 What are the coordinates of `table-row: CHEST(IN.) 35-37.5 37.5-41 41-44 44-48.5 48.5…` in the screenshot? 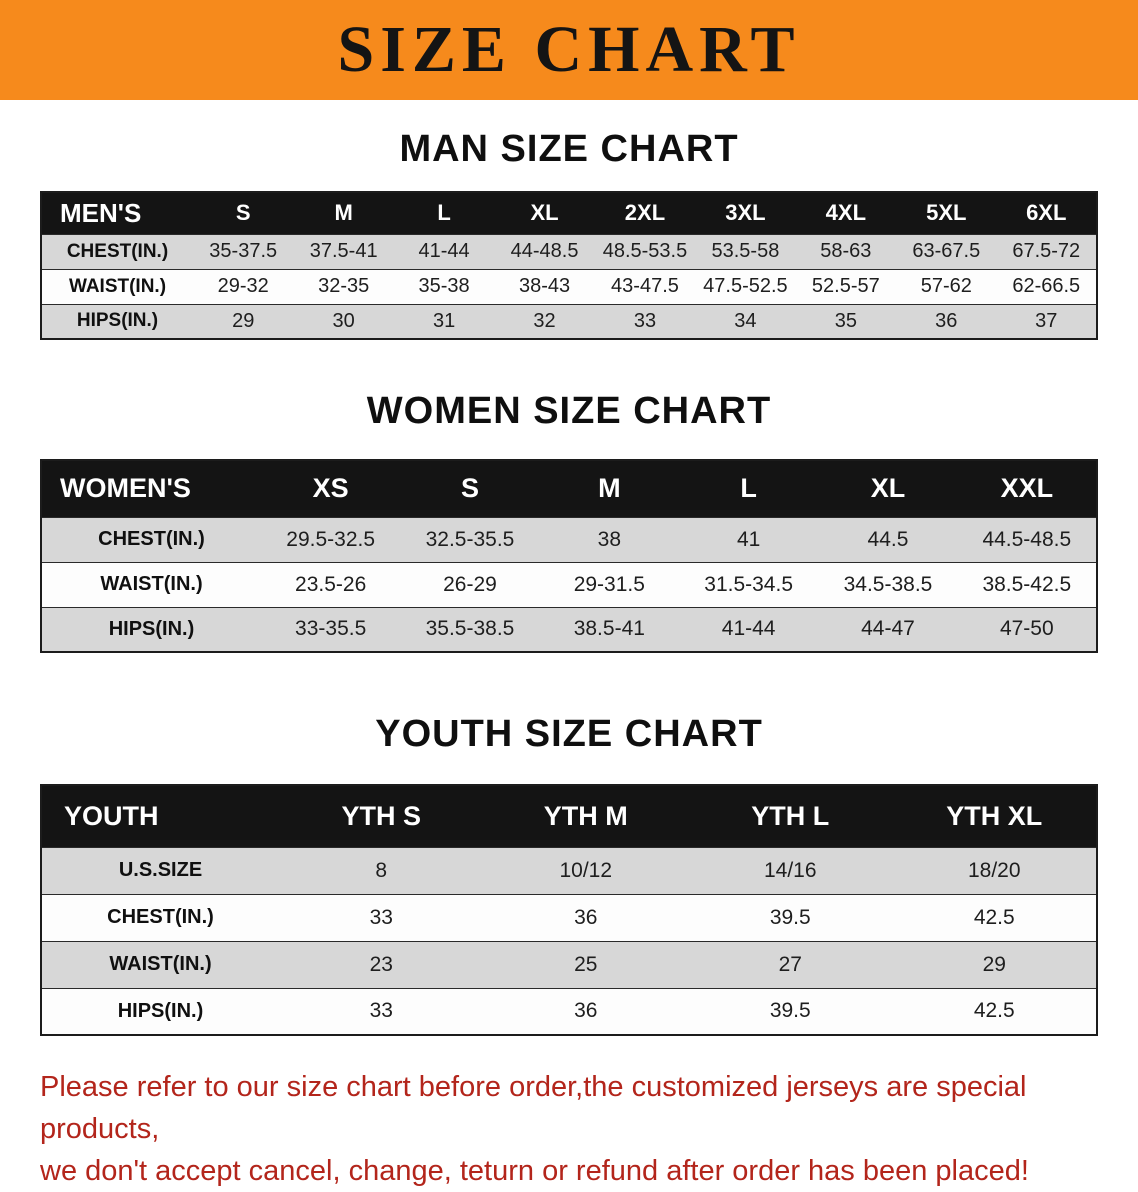 It's located at (569, 251).